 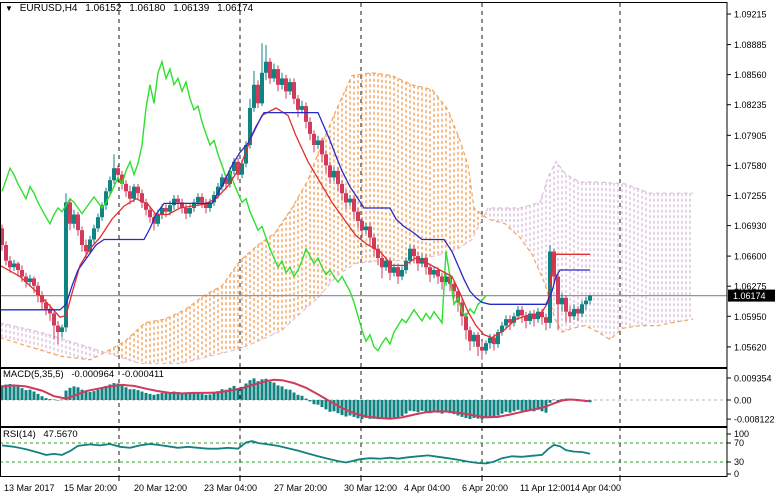 What do you see at coordinates (300, 488) in the screenshot?
I see `time-axis-label: 27 Mar 20:00` at bounding box center [300, 488].